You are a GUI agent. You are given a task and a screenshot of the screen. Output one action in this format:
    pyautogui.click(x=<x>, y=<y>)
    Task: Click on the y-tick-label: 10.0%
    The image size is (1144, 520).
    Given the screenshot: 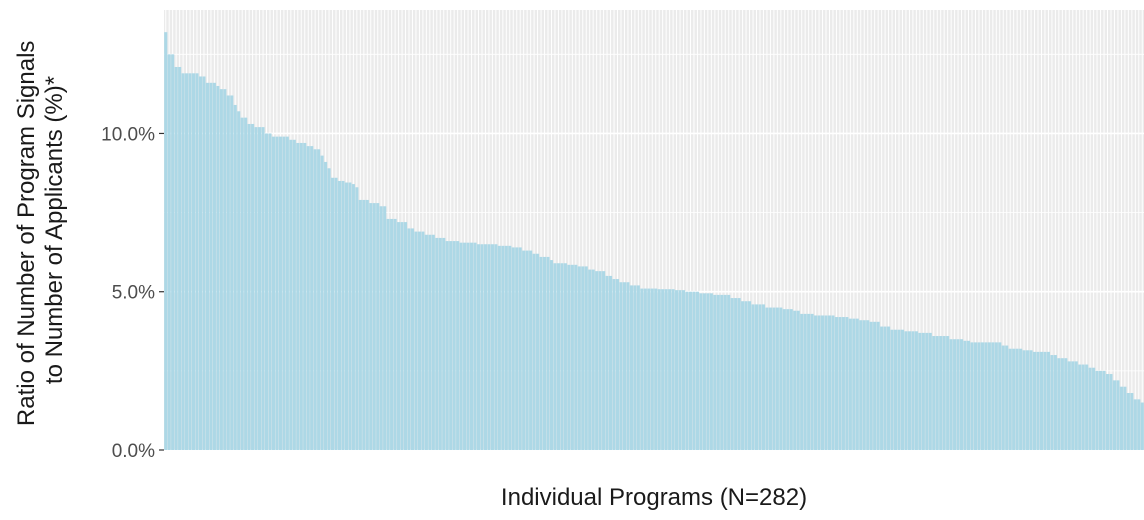 What is the action you would take?
    pyautogui.click(x=128, y=134)
    